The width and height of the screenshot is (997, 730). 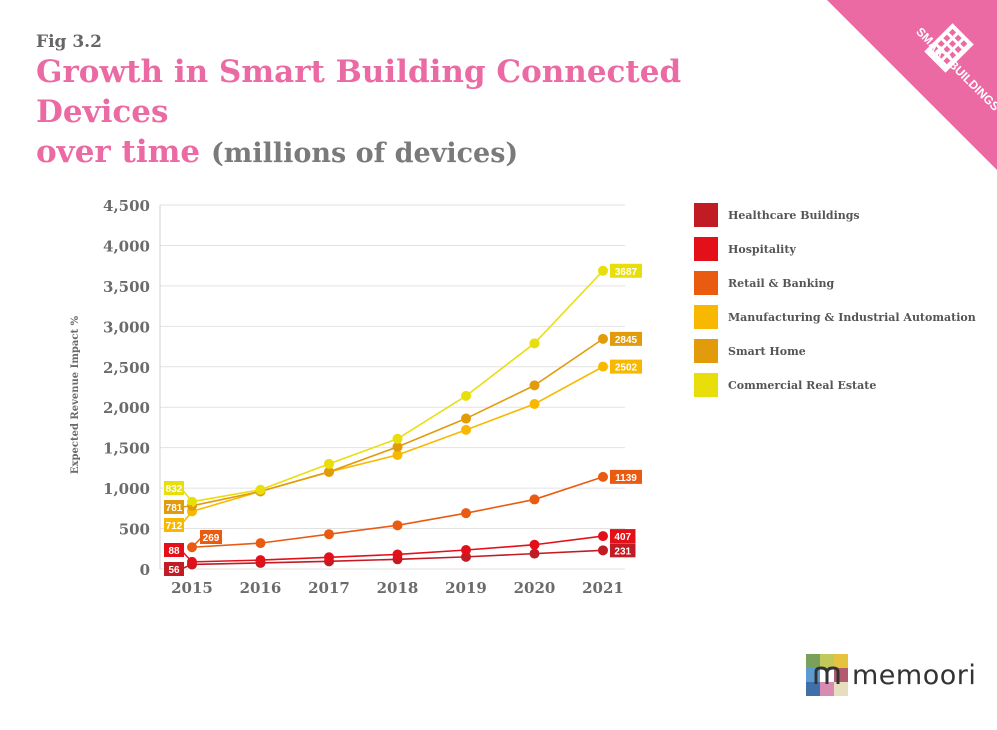 What do you see at coordinates (466, 588) in the screenshot?
I see `x-tick-label: 2019` at bounding box center [466, 588].